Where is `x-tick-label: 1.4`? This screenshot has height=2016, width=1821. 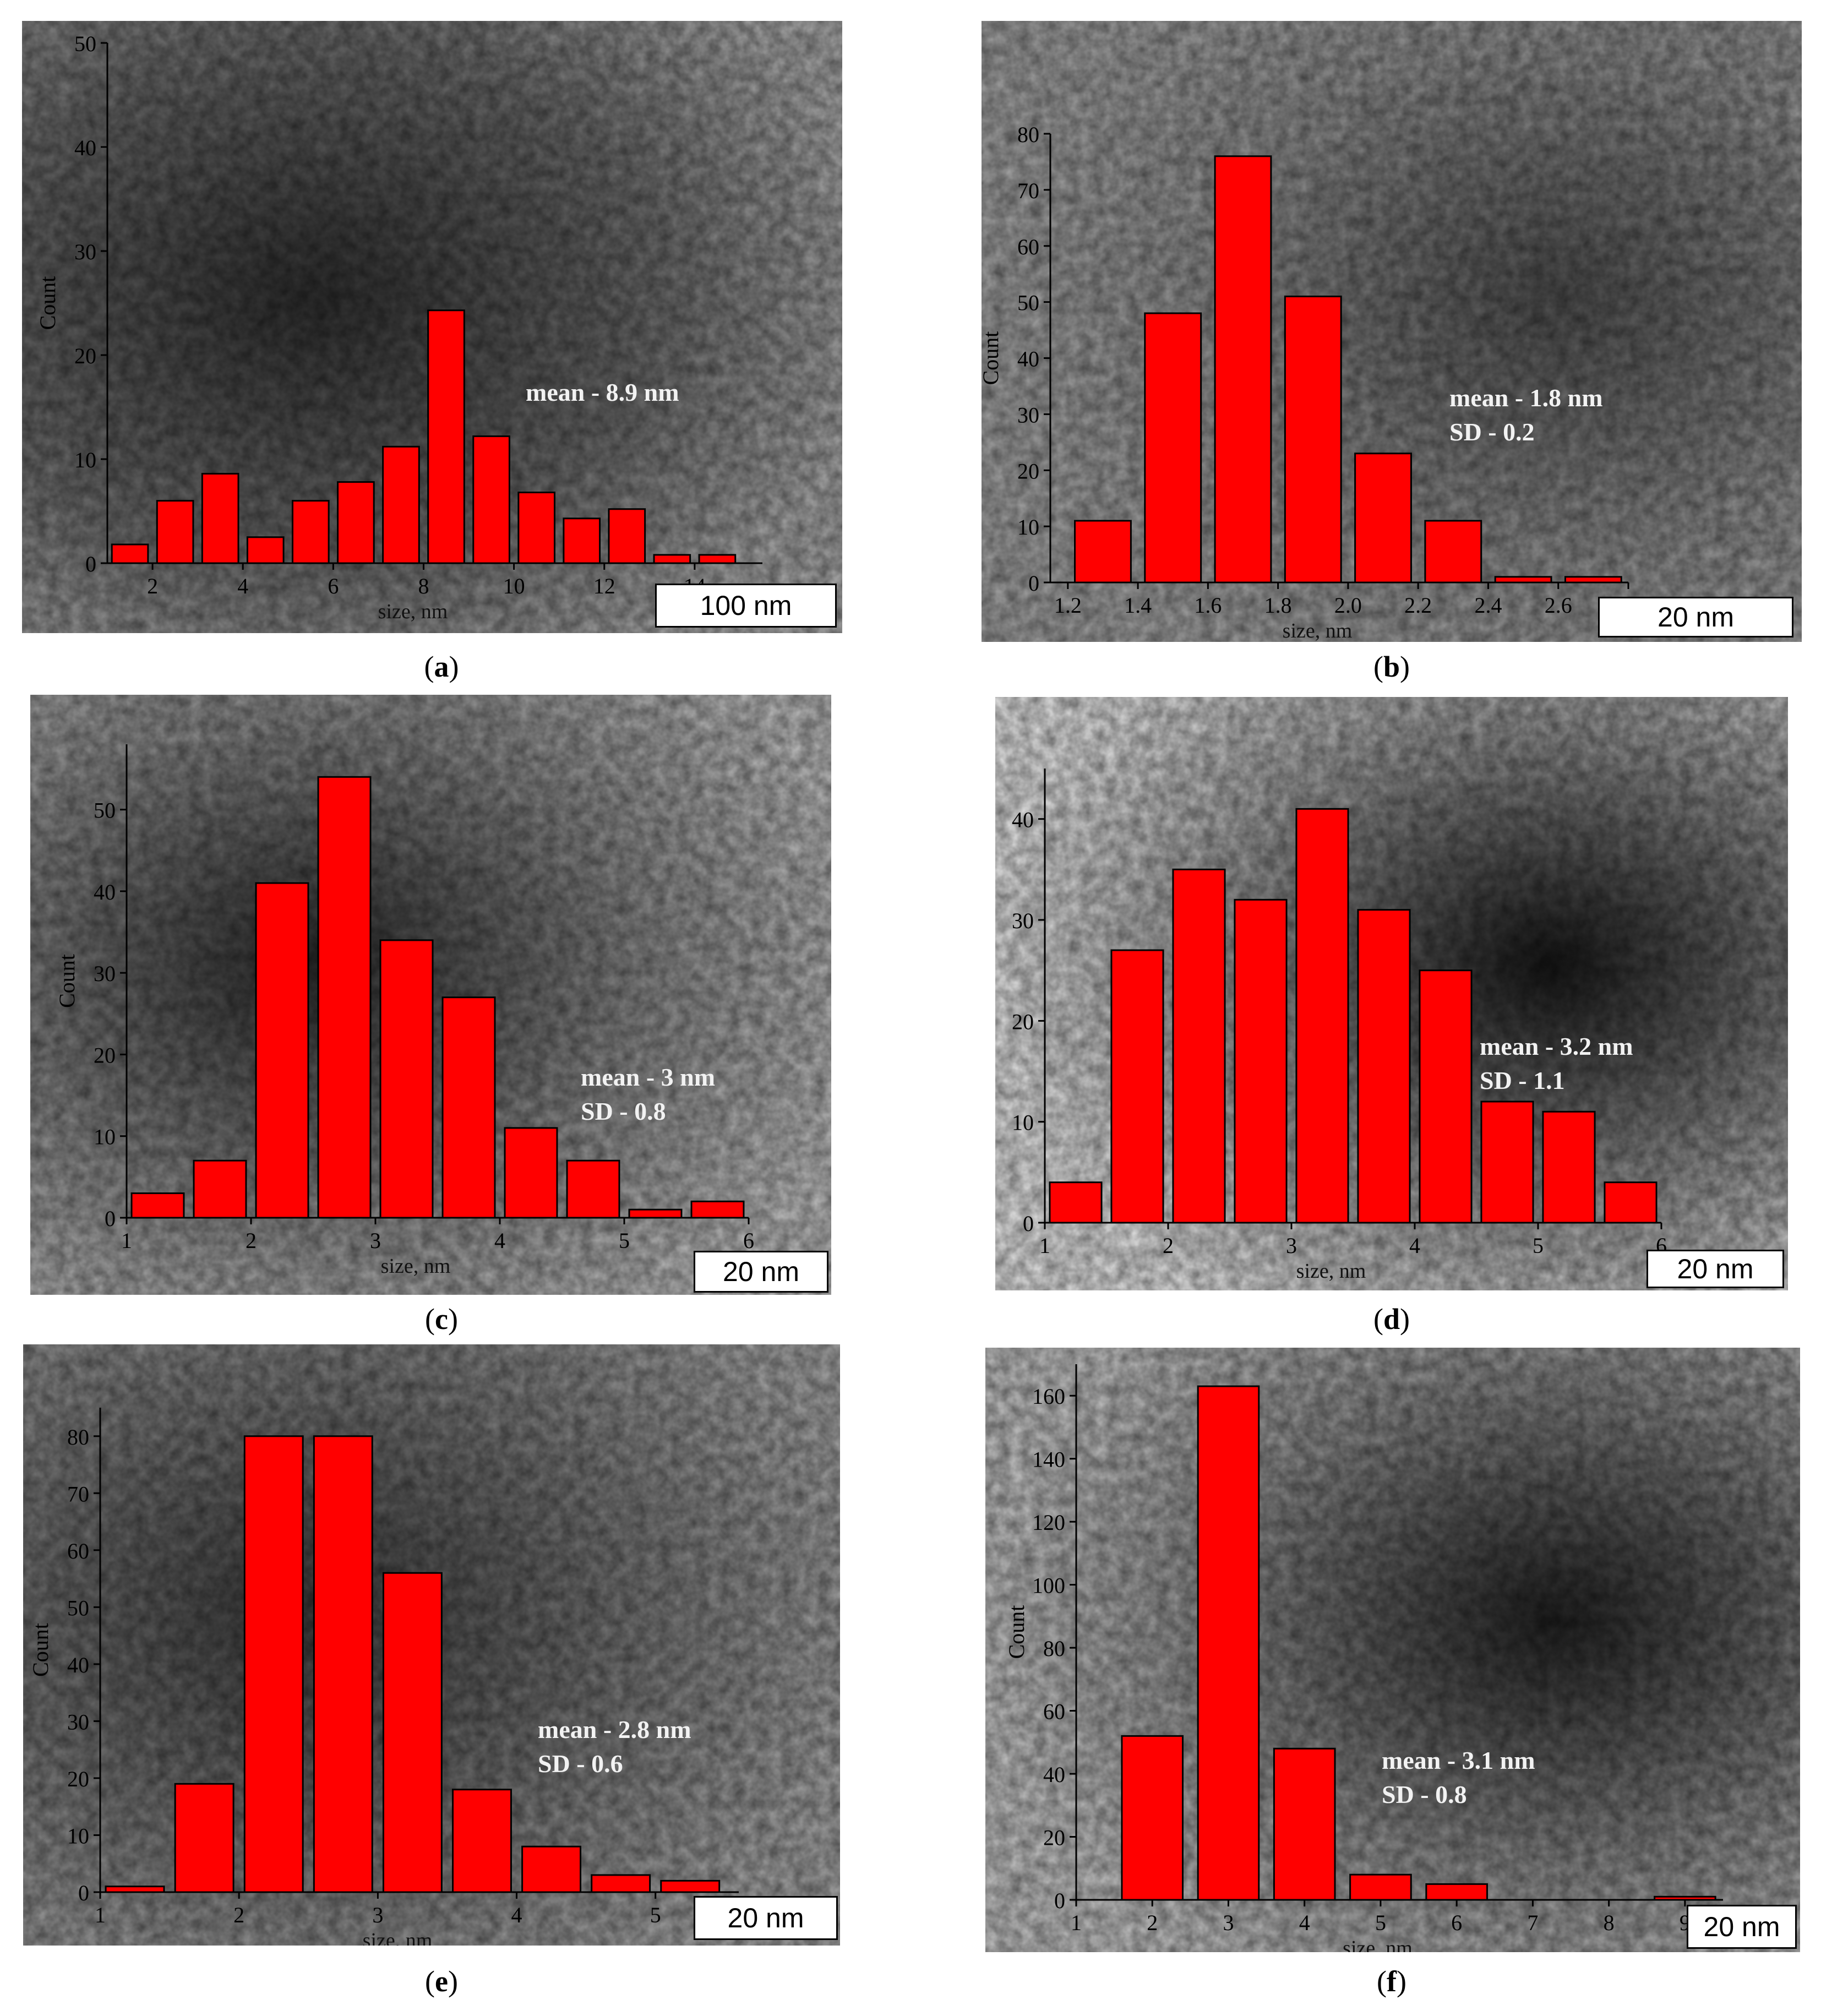 x-tick-label: 1.4 is located at coordinates (1138, 605).